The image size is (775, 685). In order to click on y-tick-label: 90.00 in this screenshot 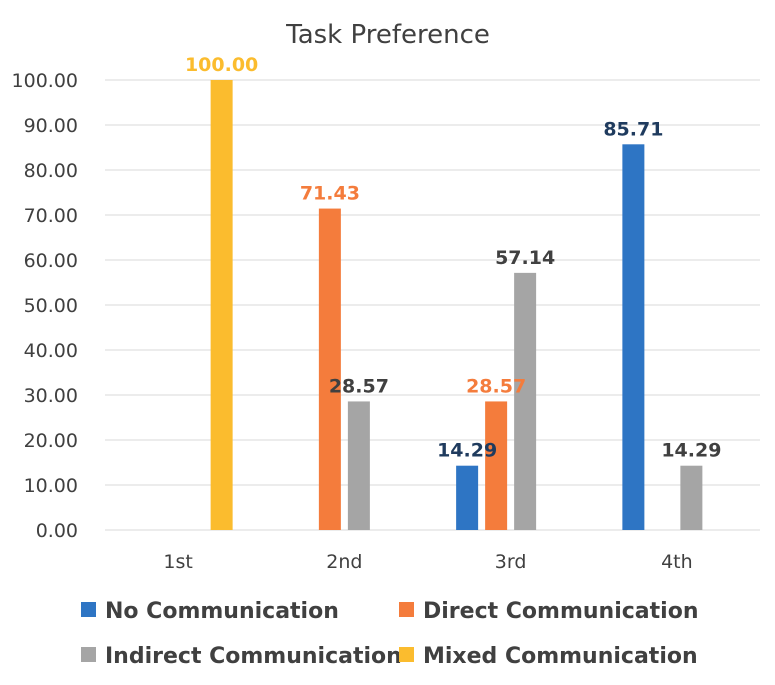, I will do `click(51, 126)`.